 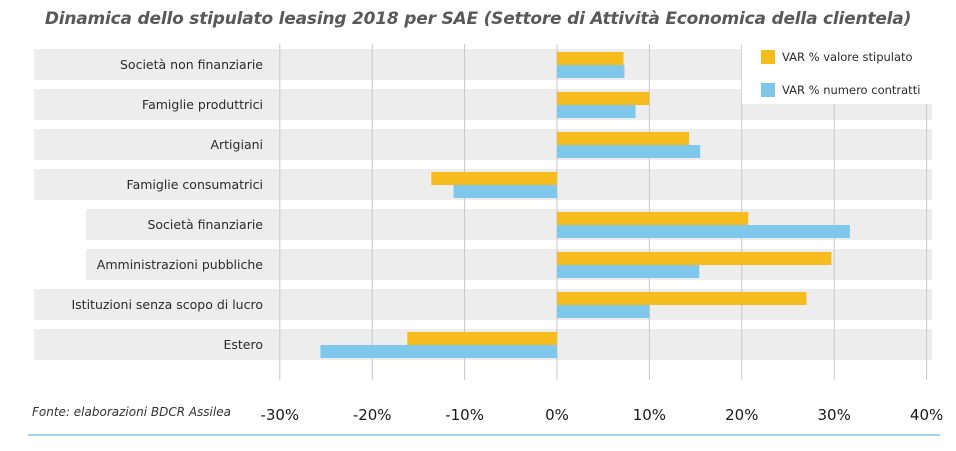 What do you see at coordinates (191, 64) in the screenshot?
I see `category-label: Società non finanziarie` at bounding box center [191, 64].